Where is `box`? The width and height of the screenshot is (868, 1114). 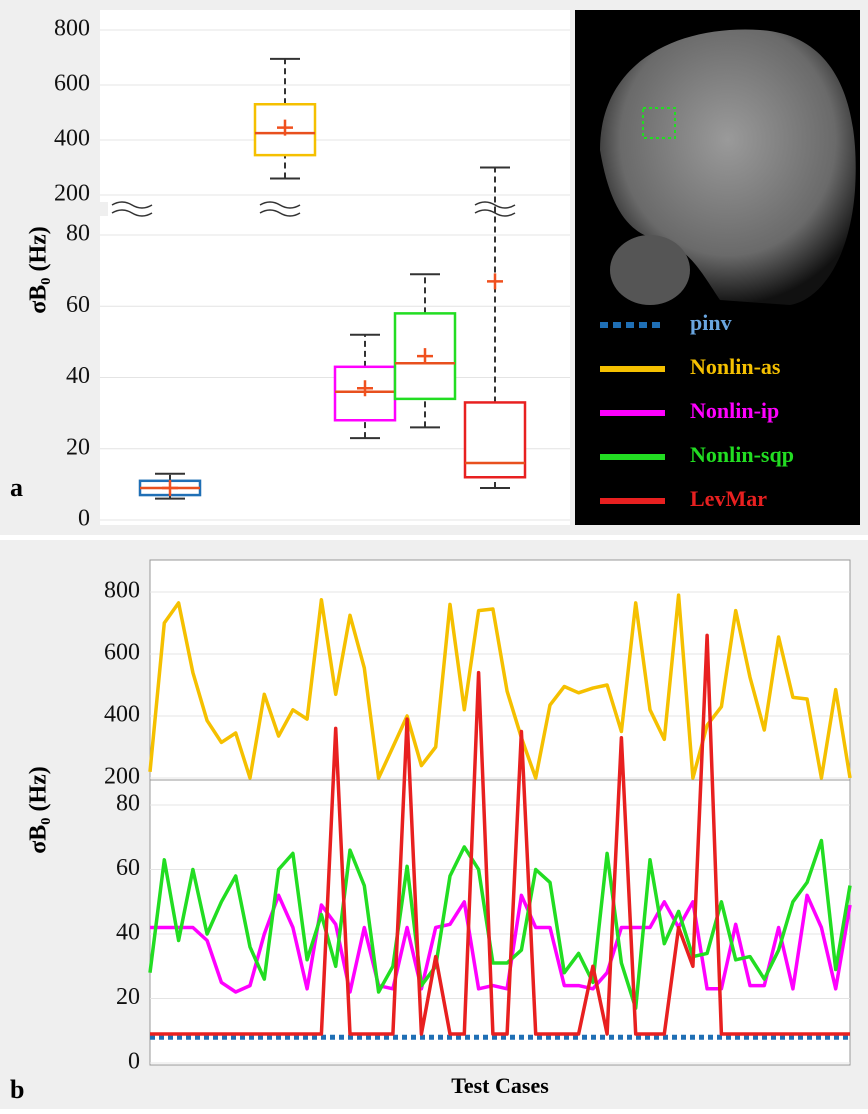
box is located at coordinates (495, 440).